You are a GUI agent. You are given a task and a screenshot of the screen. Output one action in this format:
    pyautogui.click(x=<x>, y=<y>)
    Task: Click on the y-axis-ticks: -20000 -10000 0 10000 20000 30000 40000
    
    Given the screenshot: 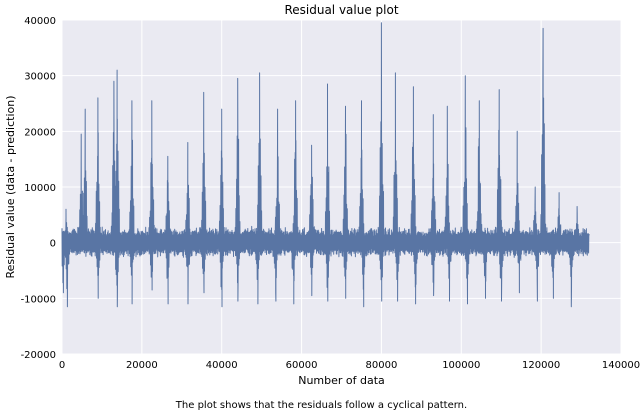 What is the action you would take?
    pyautogui.click(x=38, y=188)
    